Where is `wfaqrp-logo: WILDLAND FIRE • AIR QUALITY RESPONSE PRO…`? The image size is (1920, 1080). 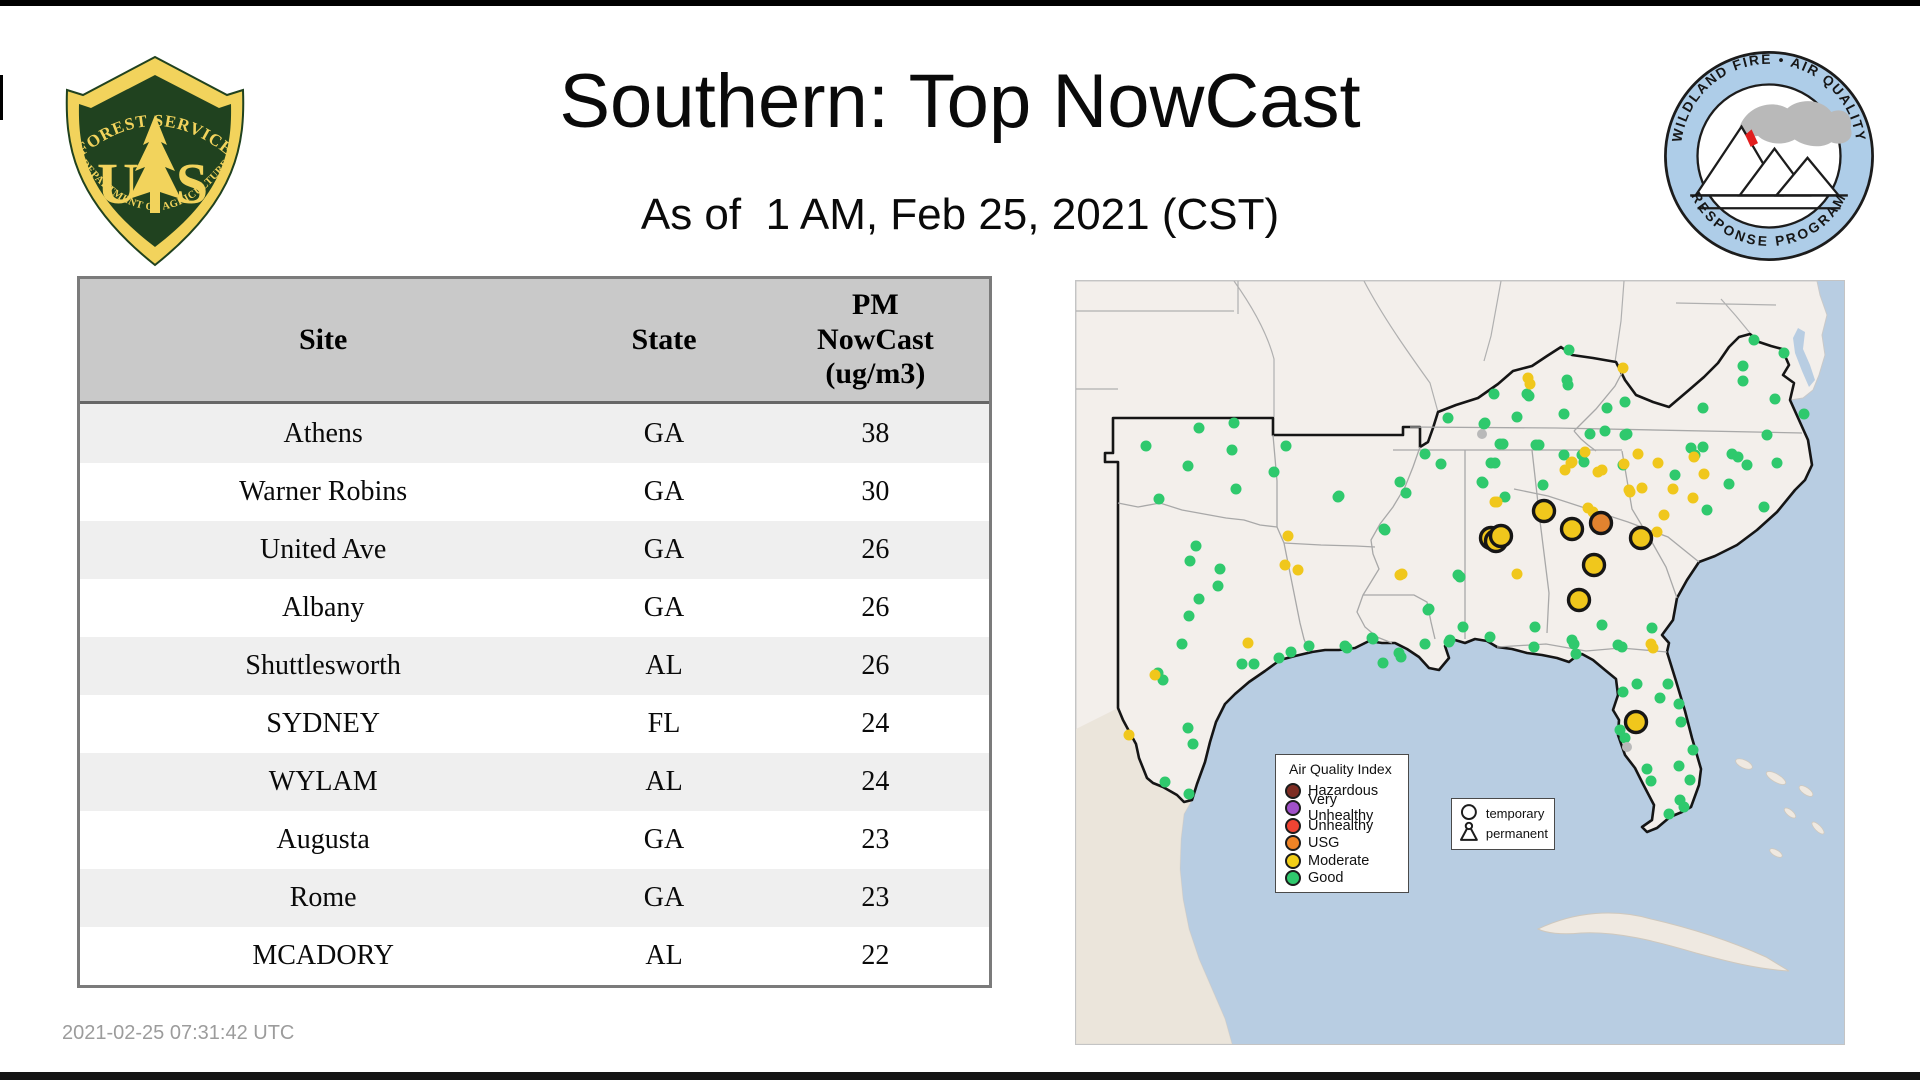 wfaqrp-logo: WILDLAND FIRE • AIR QUALITY RESPONSE PRO… is located at coordinates (1769, 156).